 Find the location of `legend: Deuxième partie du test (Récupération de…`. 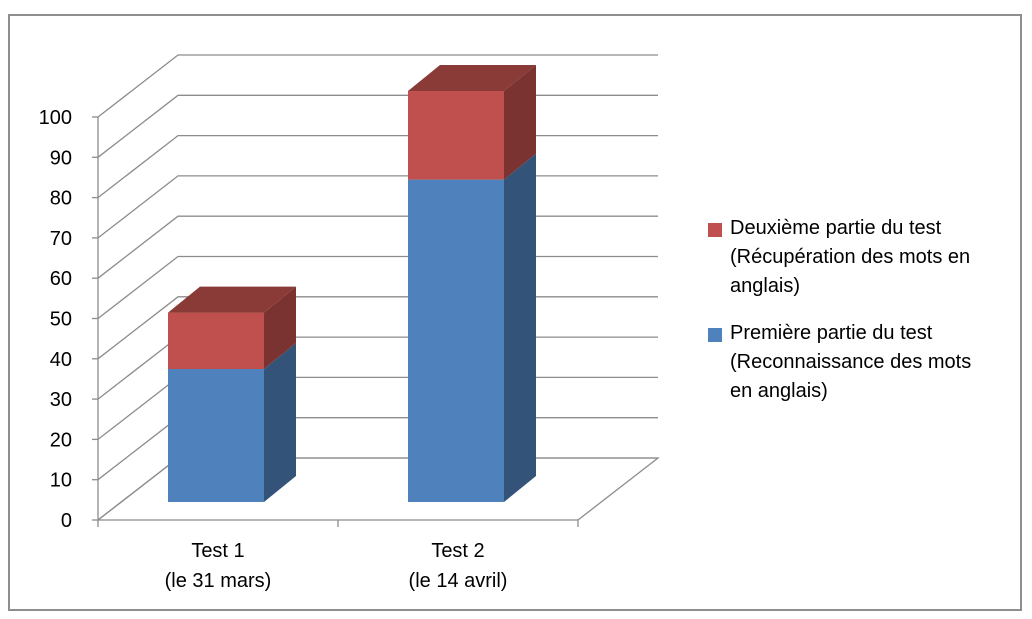

legend: Deuxième partie du test (Récupération de… is located at coordinates (863, 319).